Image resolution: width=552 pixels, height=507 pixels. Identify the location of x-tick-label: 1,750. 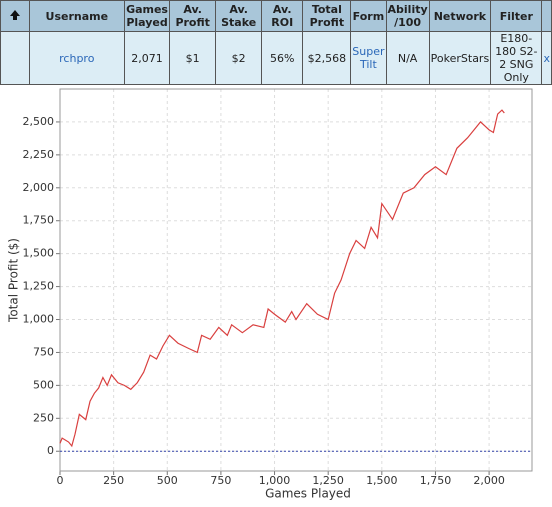
(436, 480).